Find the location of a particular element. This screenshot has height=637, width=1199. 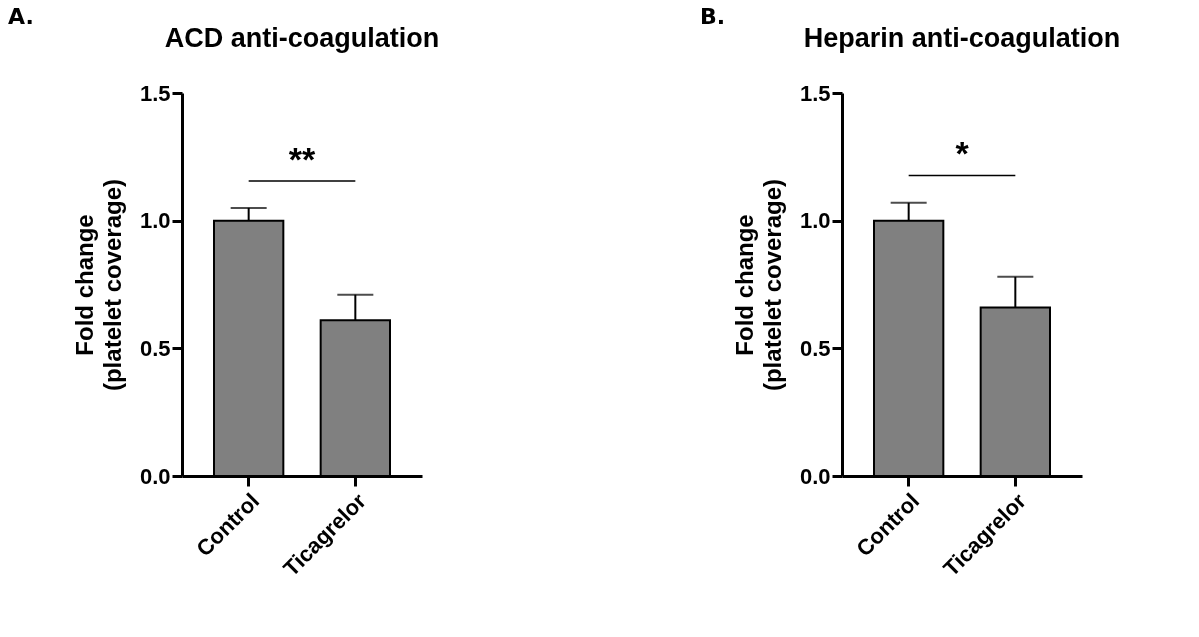

text: B. is located at coordinates (713, 16).